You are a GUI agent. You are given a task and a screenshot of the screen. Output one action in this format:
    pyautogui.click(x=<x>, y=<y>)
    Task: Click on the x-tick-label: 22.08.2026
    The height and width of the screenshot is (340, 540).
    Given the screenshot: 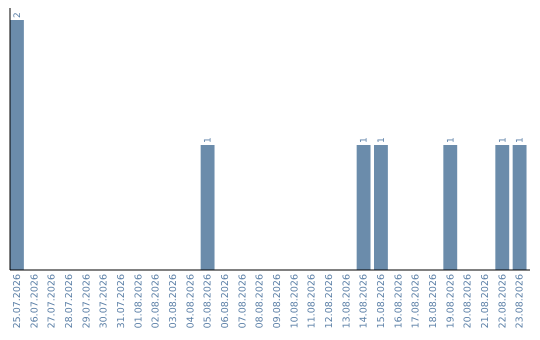 What is the action you would take?
    pyautogui.click(x=502, y=301)
    